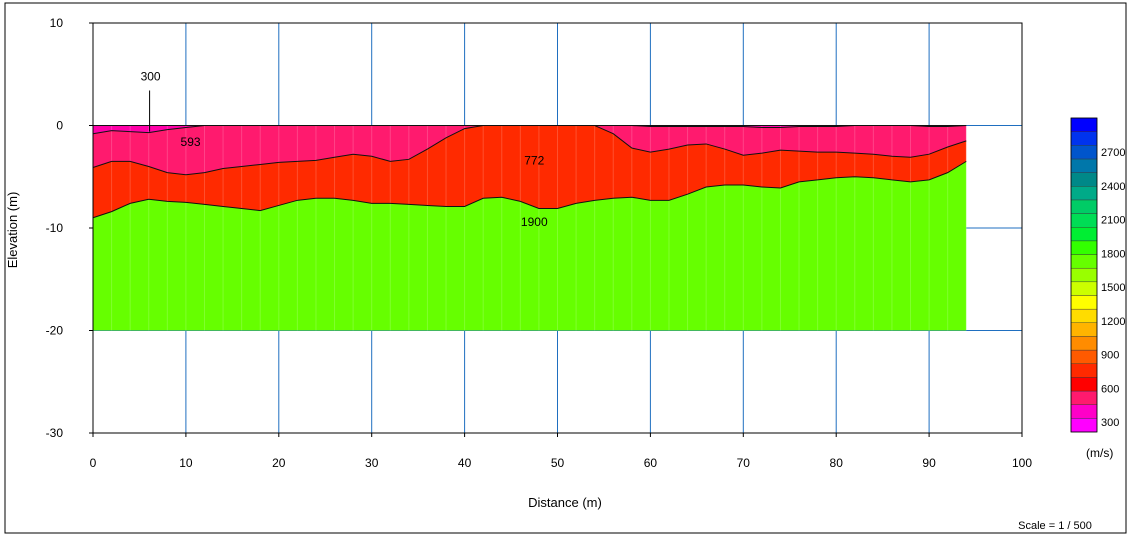 This screenshot has width=1131, height=541. What do you see at coordinates (1110, 423) in the screenshot?
I see `legend-label: 300` at bounding box center [1110, 423].